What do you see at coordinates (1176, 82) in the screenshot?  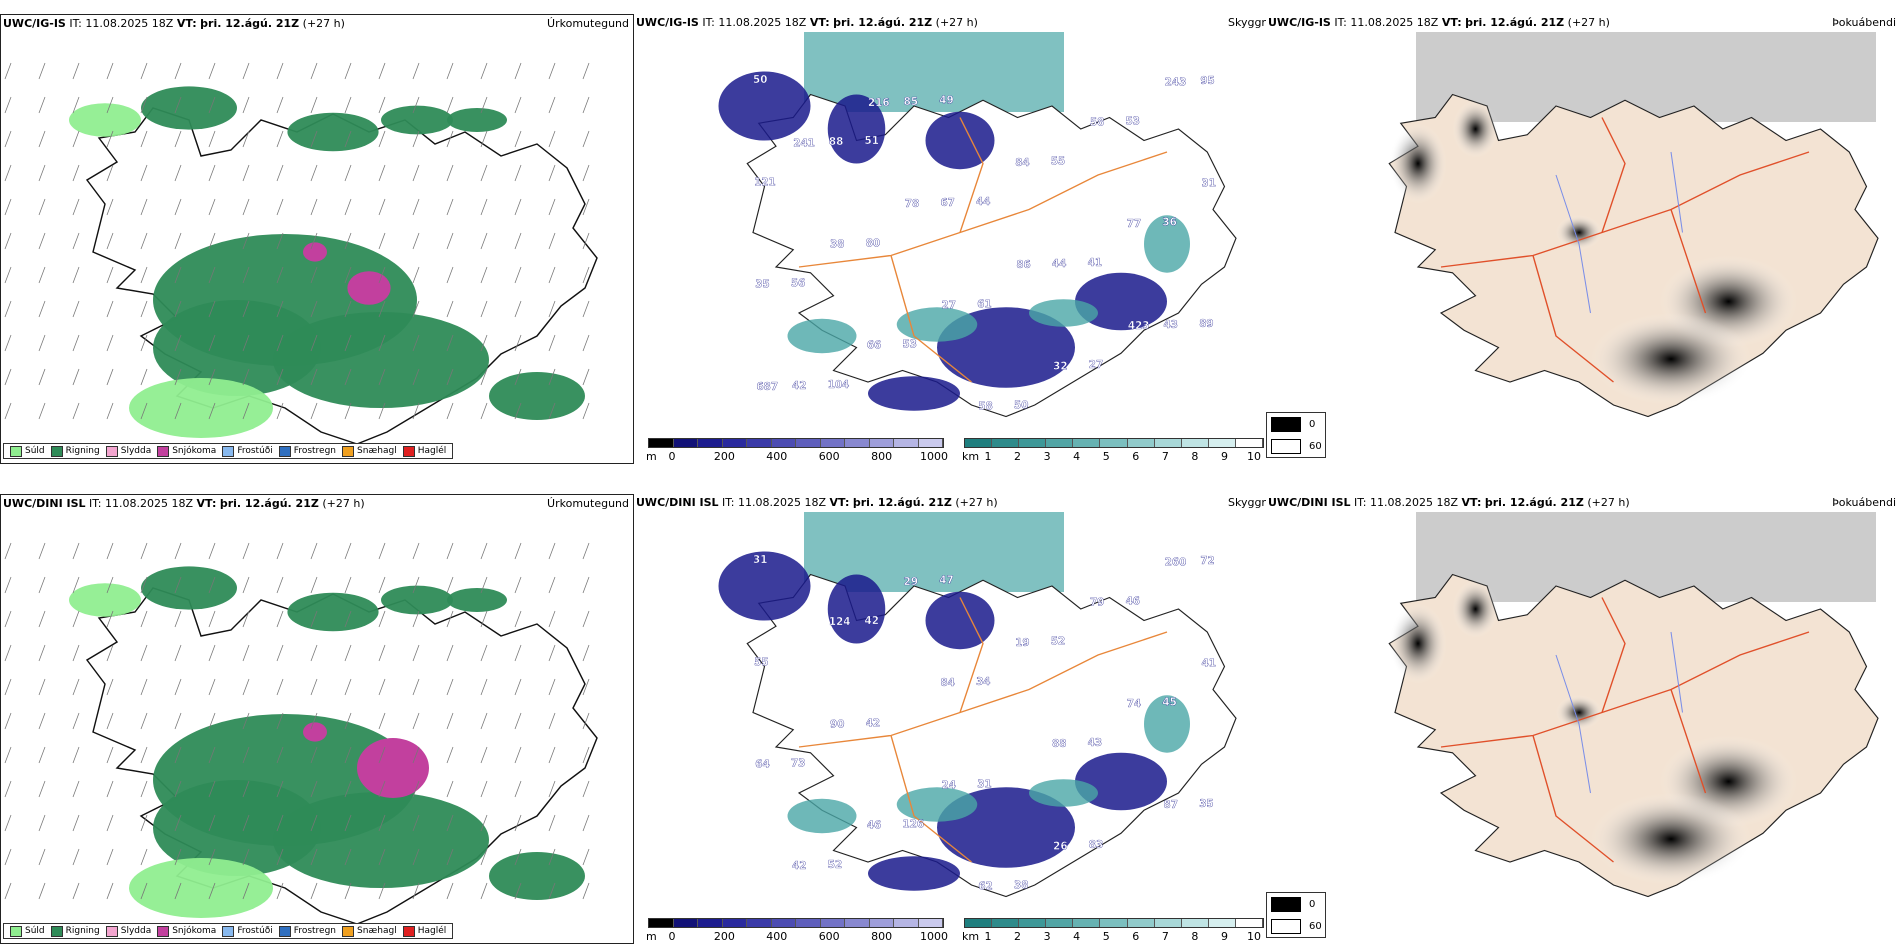 I see `visibility-value-label: 243` at bounding box center [1176, 82].